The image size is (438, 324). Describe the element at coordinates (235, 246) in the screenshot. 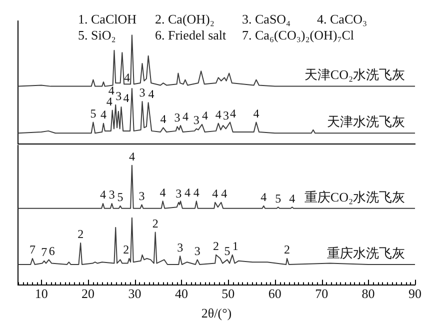

I see `annotation: 1` at that location.